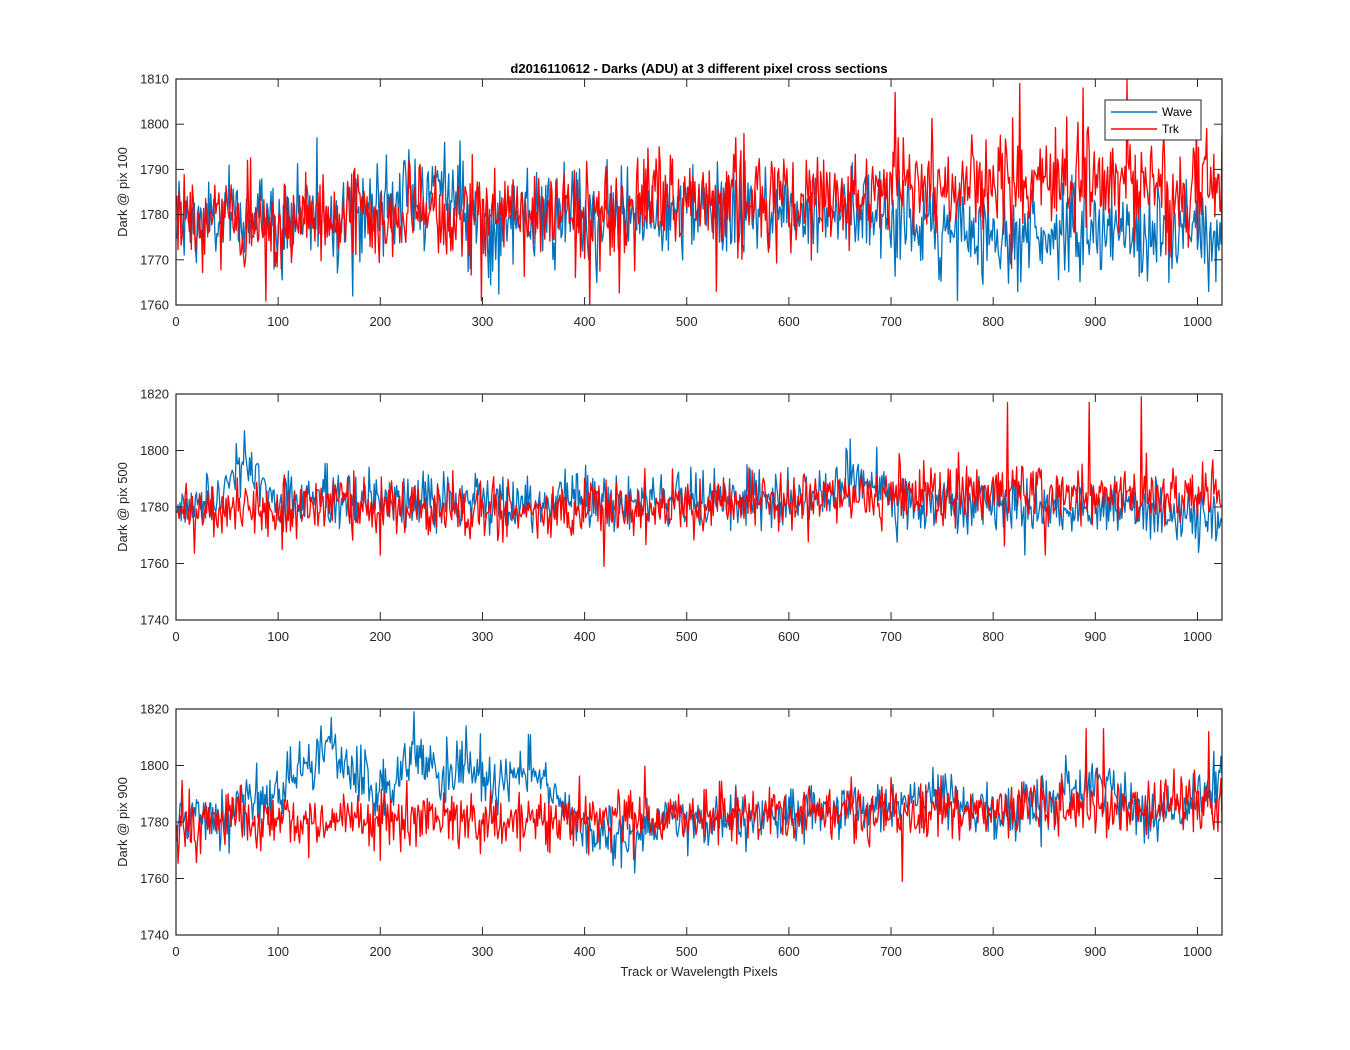  I want to click on legend-label-wave: Wave, so click(1177, 112).